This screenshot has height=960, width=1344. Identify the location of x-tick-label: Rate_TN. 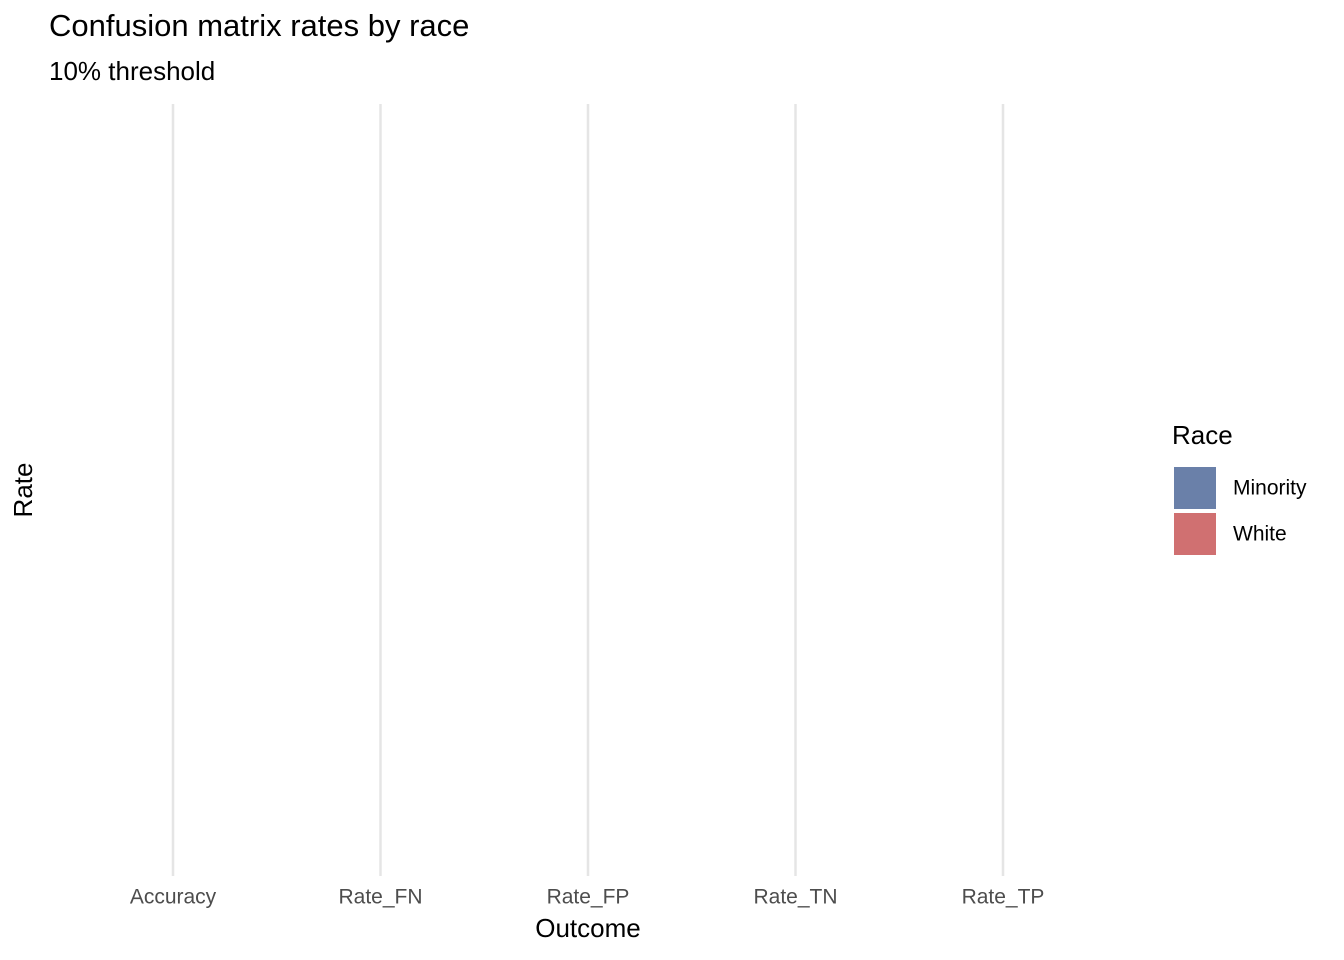
(795, 897).